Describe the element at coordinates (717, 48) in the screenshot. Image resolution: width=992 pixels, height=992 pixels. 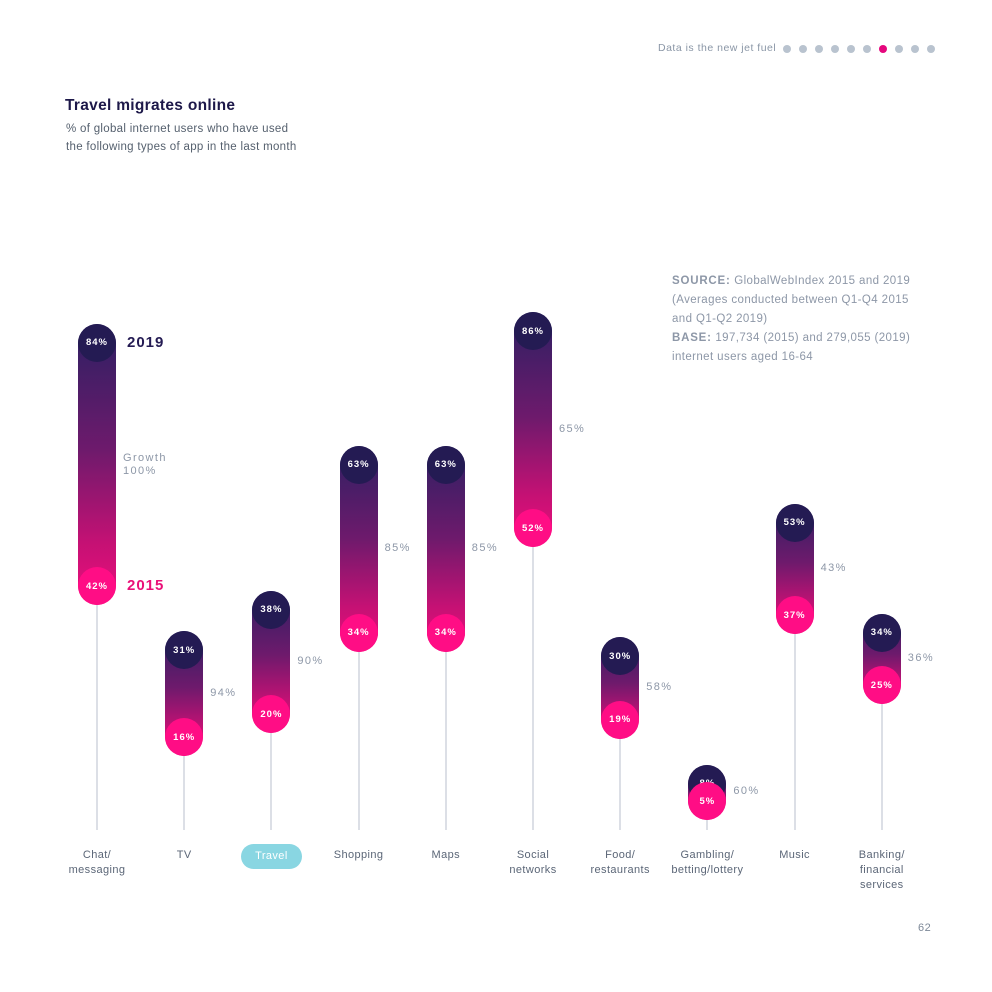
I see `header-tagline: Data is the new jet fuel` at that location.